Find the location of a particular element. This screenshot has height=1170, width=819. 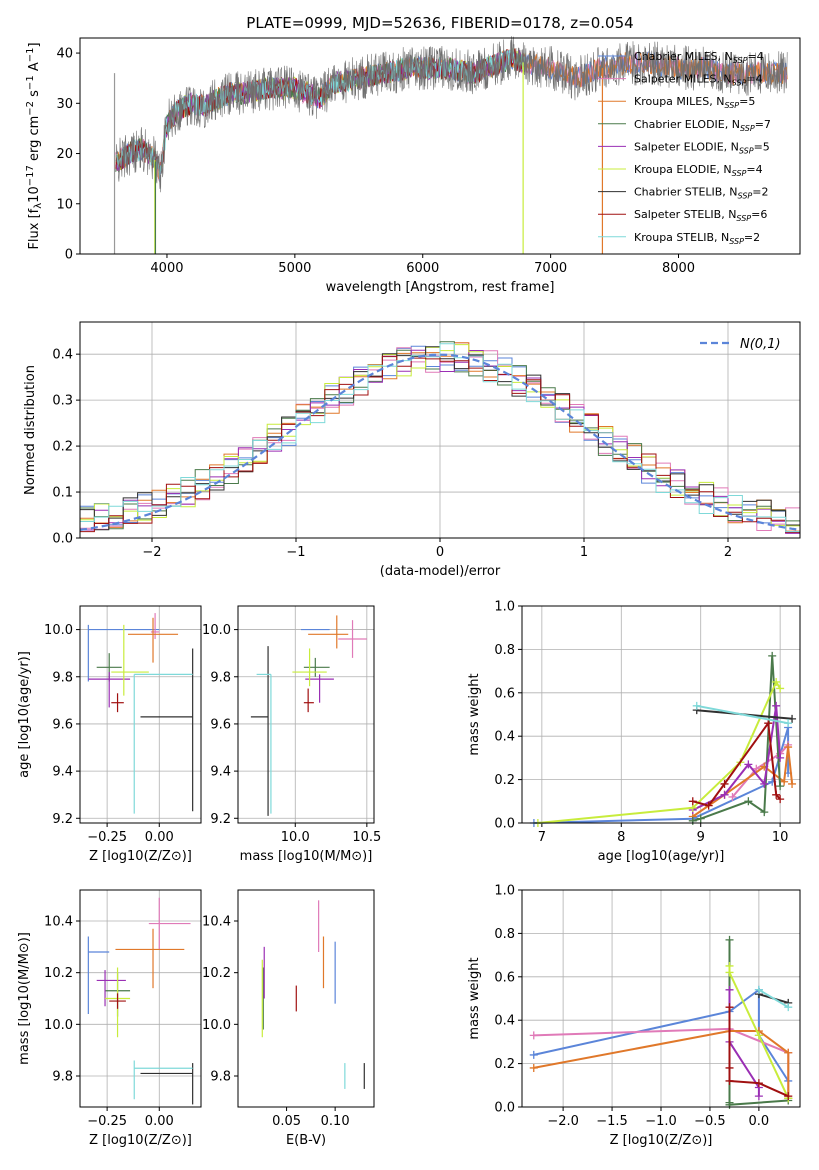

residuals-ylabel: Normed distribution is located at coordinates (30, 430).